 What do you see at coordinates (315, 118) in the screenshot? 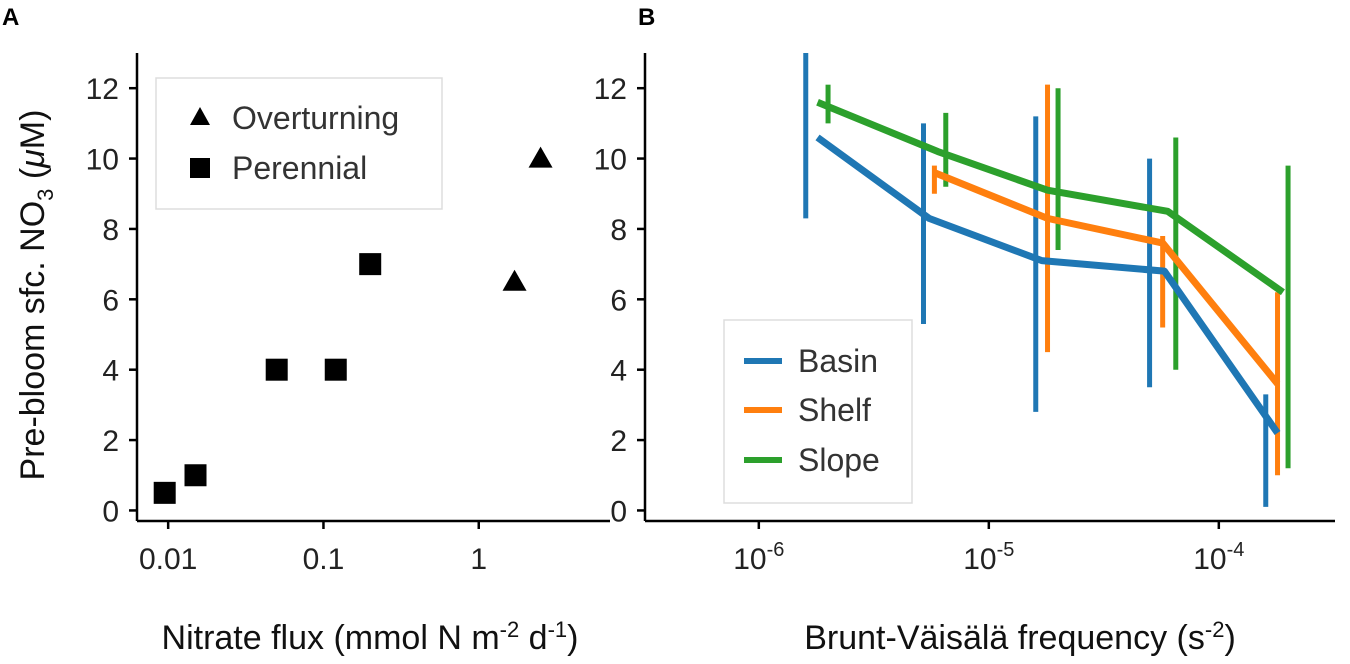
I see `legend-label-overturning: Overturning` at bounding box center [315, 118].